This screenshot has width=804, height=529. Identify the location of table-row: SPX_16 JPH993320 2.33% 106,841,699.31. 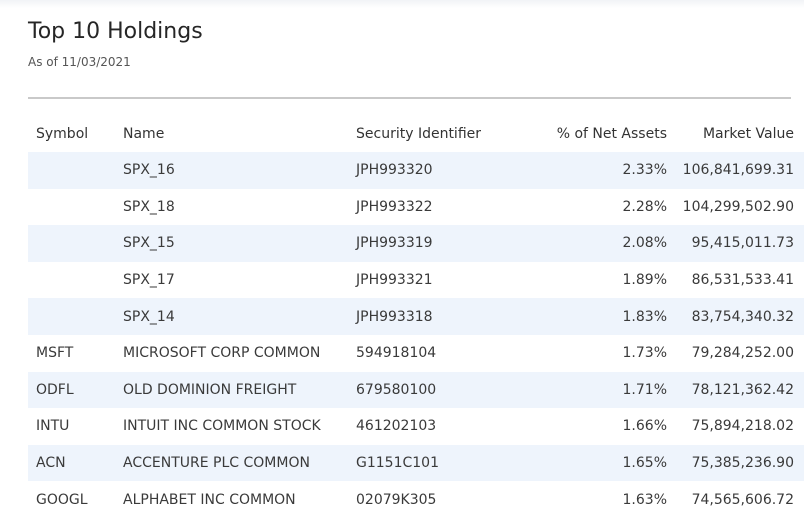
(416, 170).